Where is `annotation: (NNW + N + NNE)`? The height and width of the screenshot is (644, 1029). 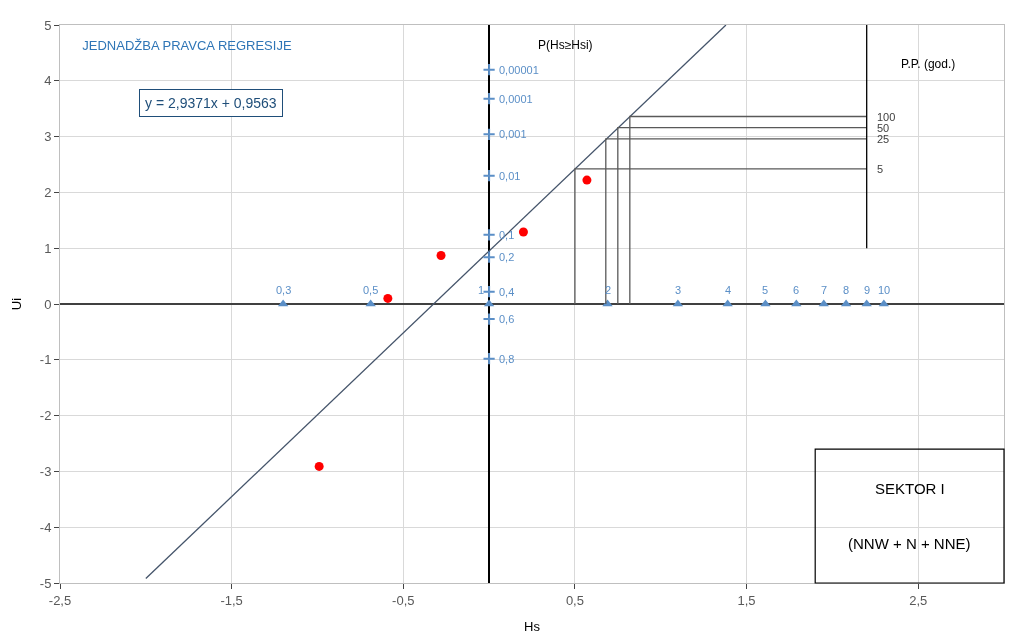
annotation: (NNW + N + NNE) is located at coordinates (909, 543).